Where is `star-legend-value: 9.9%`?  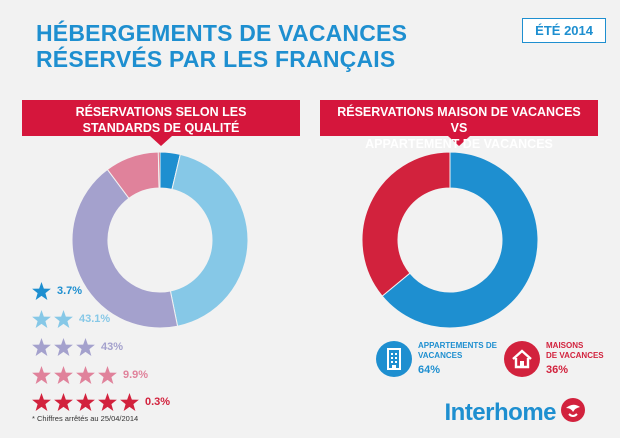 star-legend-value: 9.9% is located at coordinates (136, 375).